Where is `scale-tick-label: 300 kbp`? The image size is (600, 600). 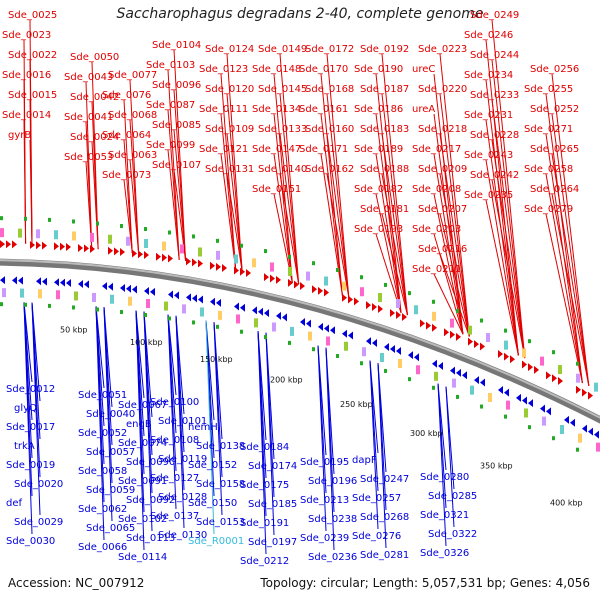 scale-tick-label: 300 kbp is located at coordinates (426, 433).